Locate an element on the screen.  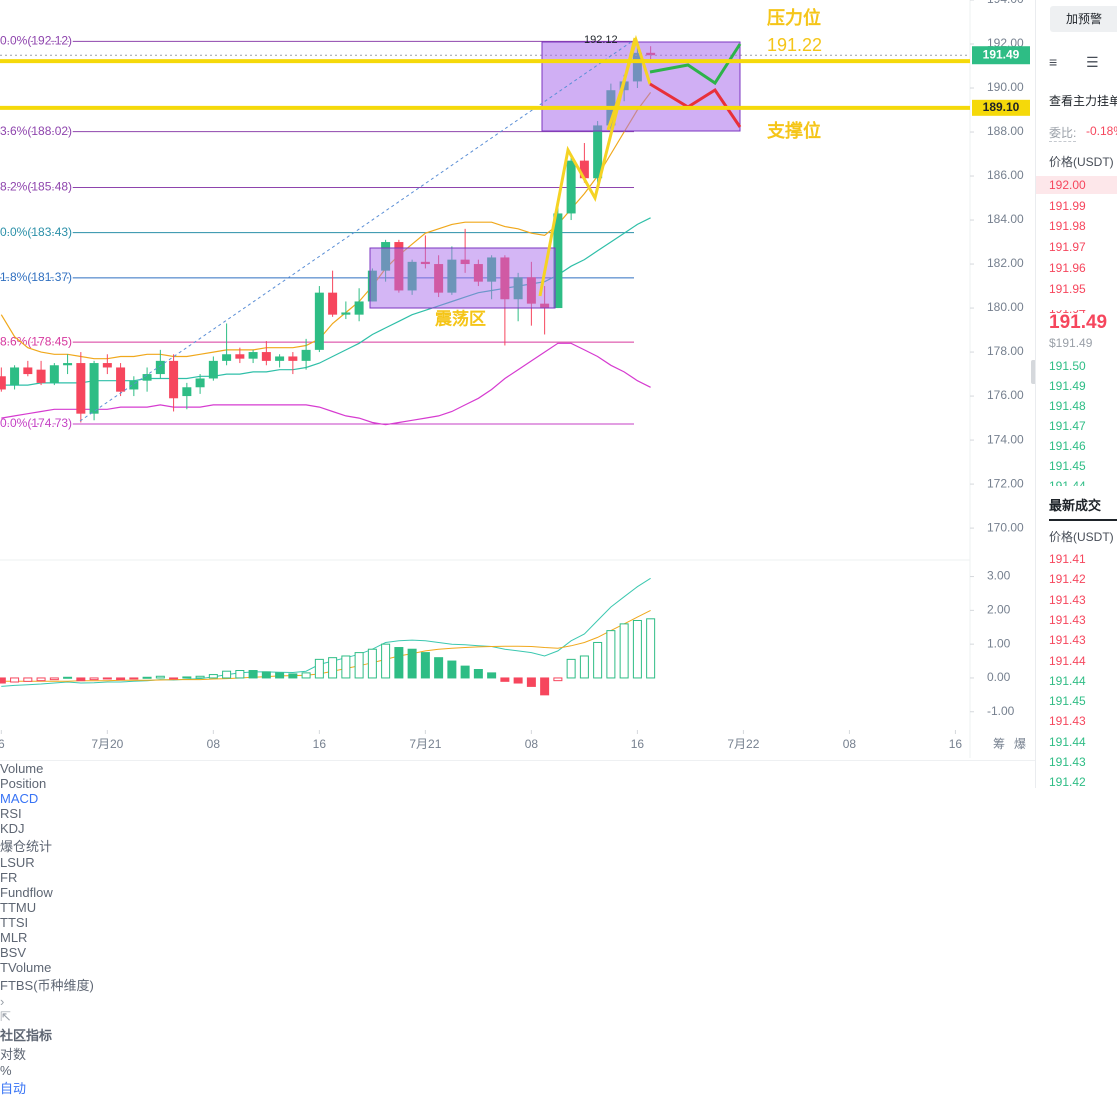
indicator-tab: FTBS(币种维度) is located at coordinates (47, 985).